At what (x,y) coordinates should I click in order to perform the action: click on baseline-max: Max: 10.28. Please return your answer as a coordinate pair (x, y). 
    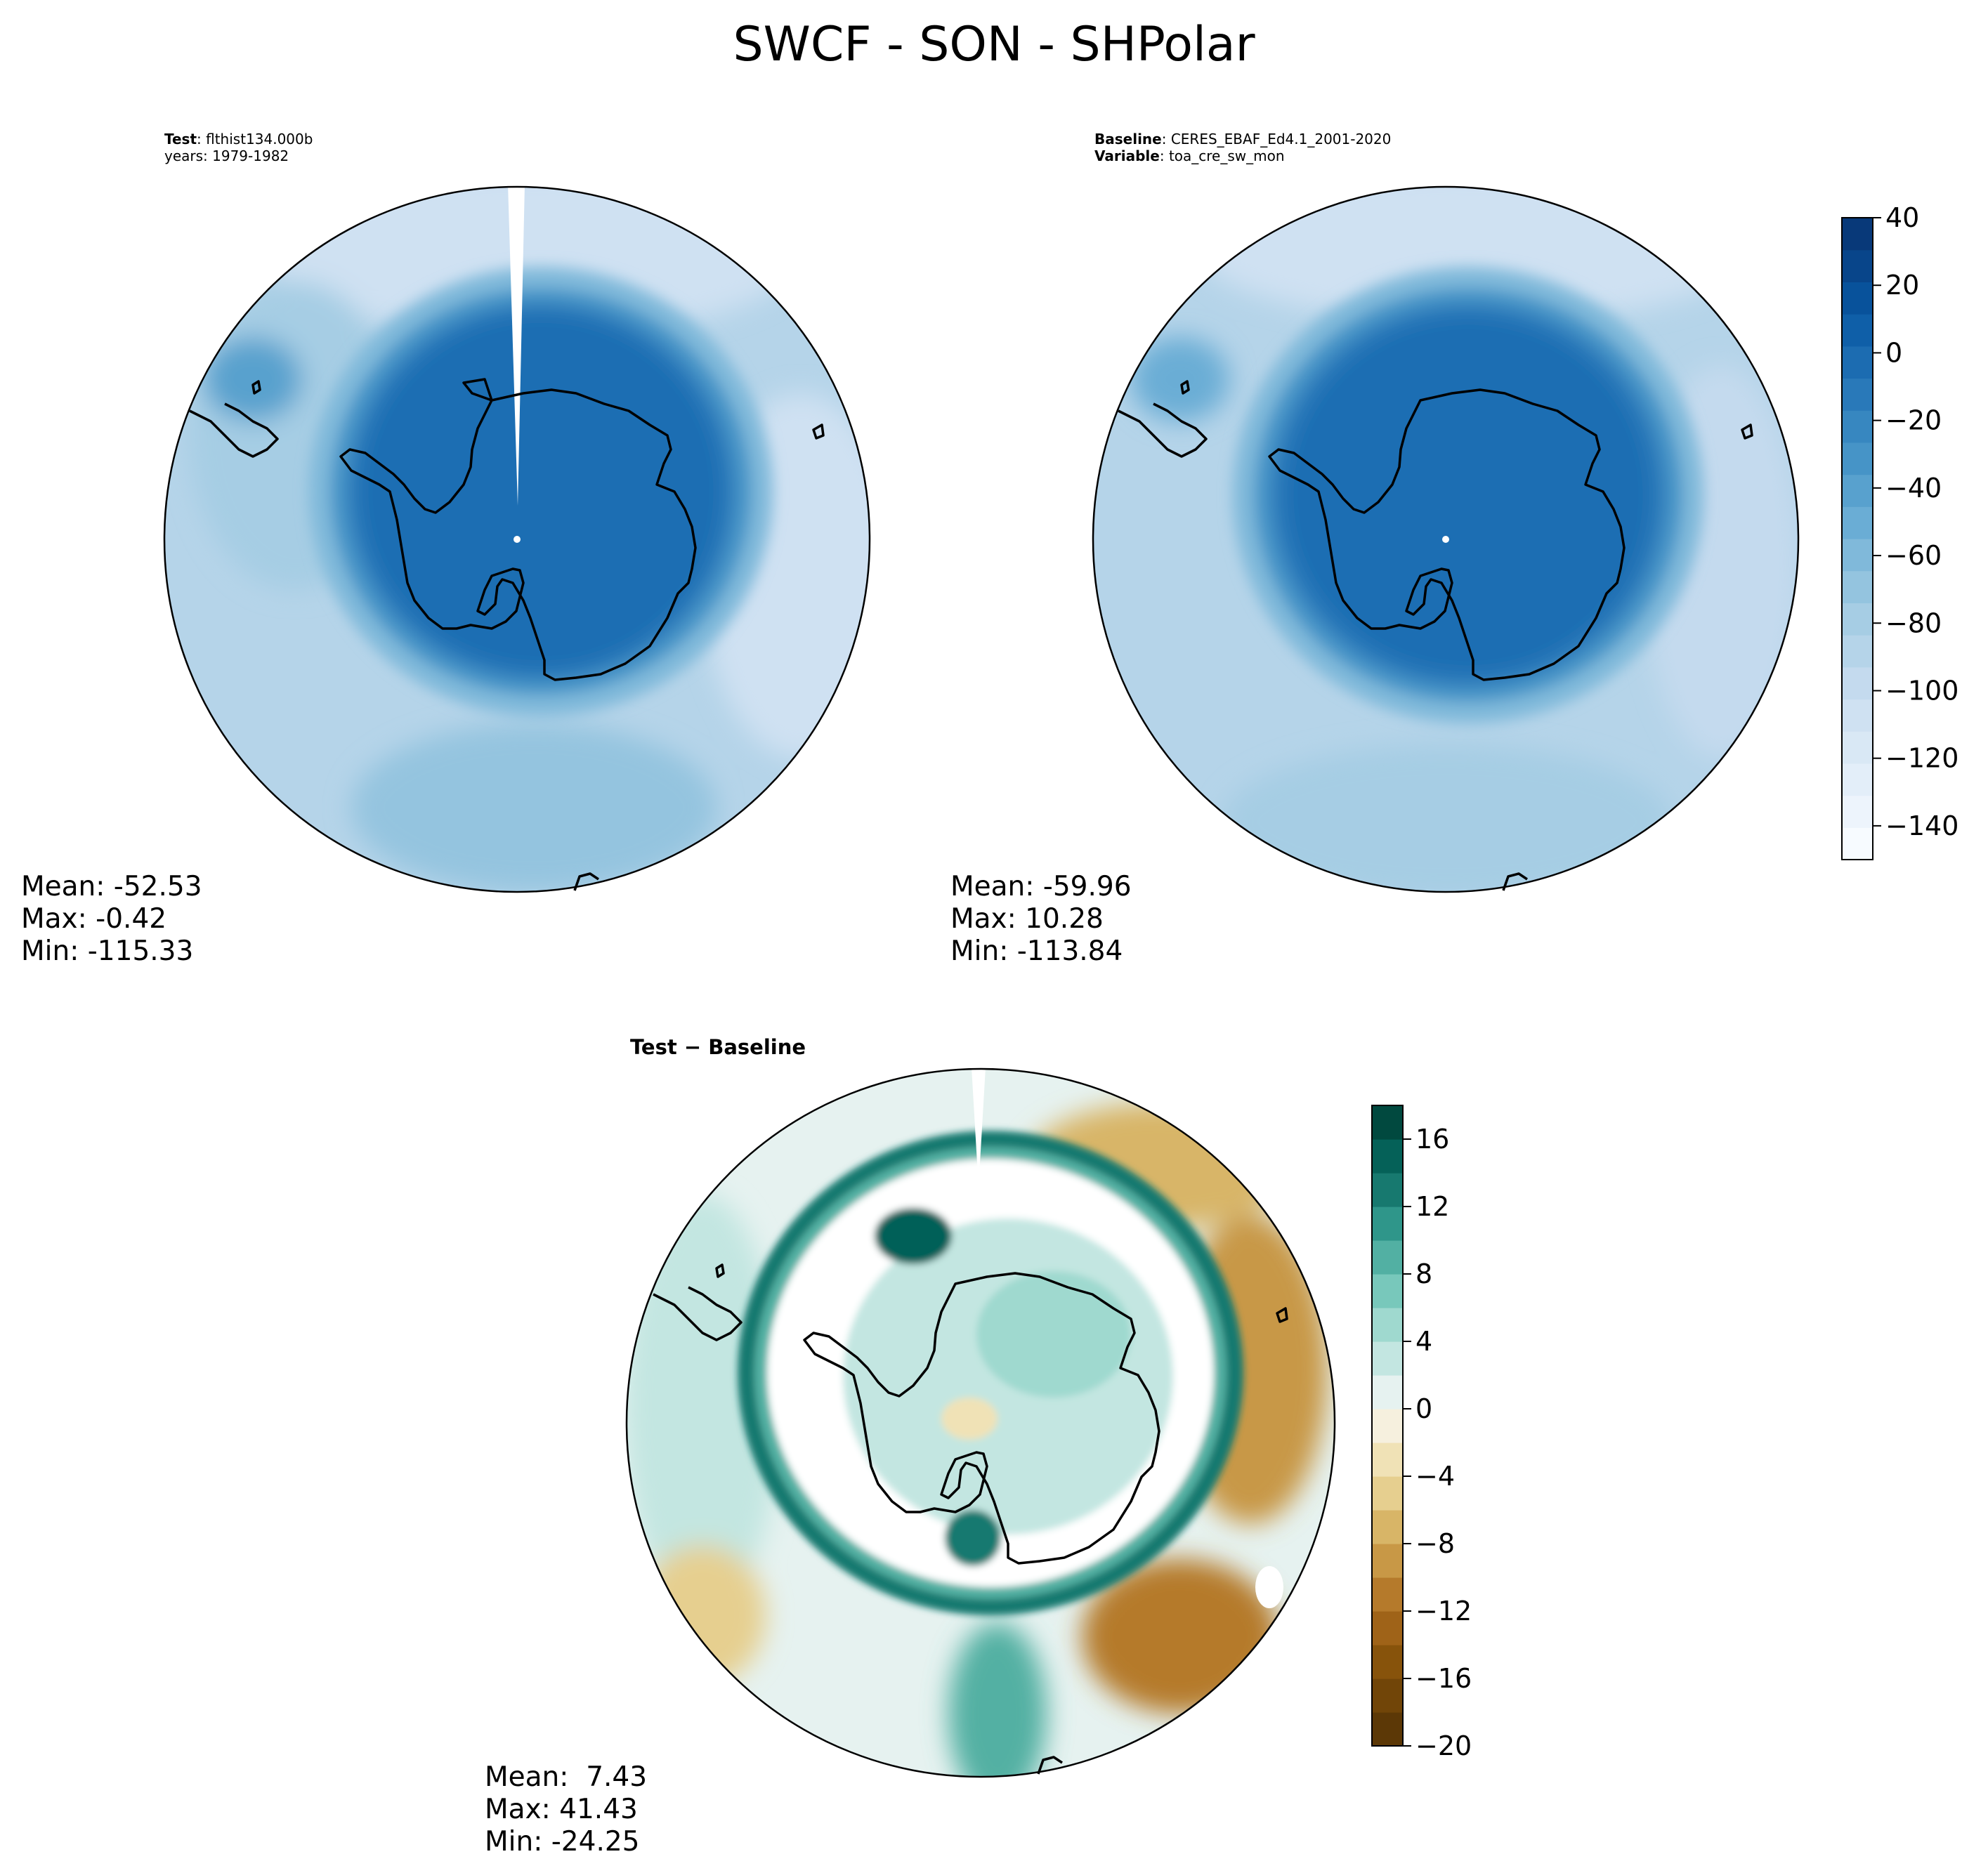
    Looking at the image, I should click on (1027, 919).